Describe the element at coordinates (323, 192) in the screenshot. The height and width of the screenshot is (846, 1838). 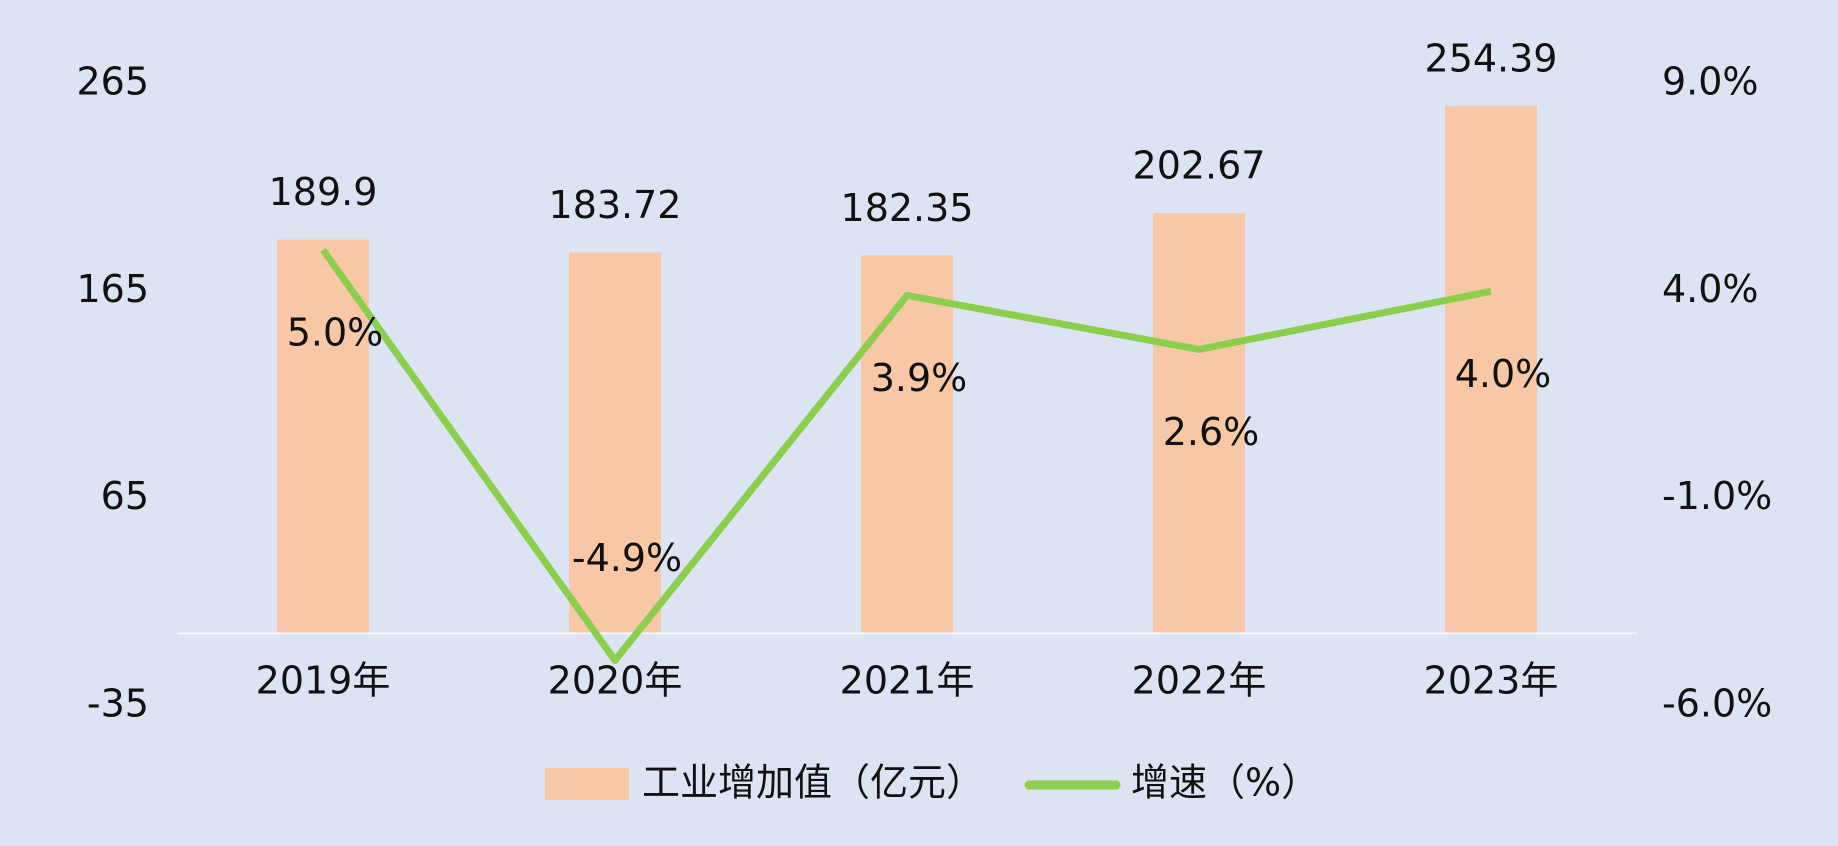
I see `bar-value-label: 189.9` at that location.